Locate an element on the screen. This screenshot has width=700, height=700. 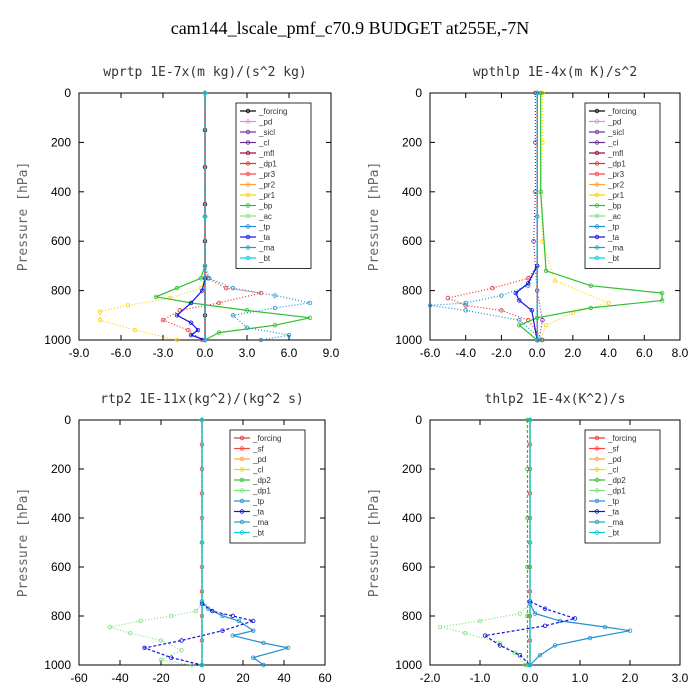
x-tick-label: 8.0 is located at coordinates (680, 353).